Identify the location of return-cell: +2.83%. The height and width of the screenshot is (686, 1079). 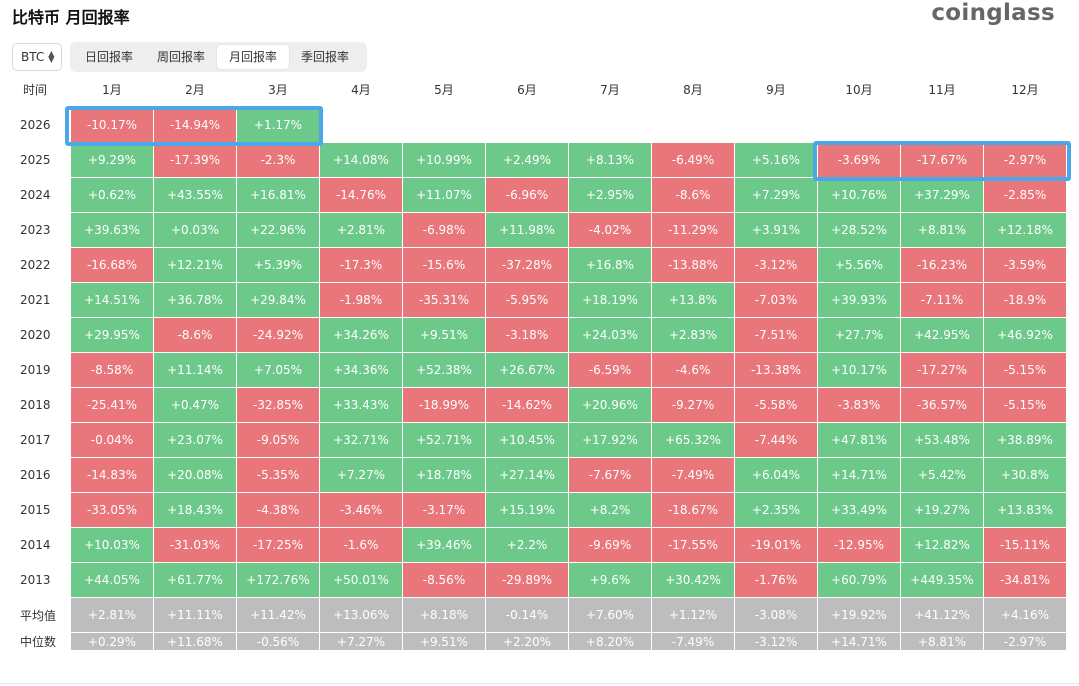
(693, 335).